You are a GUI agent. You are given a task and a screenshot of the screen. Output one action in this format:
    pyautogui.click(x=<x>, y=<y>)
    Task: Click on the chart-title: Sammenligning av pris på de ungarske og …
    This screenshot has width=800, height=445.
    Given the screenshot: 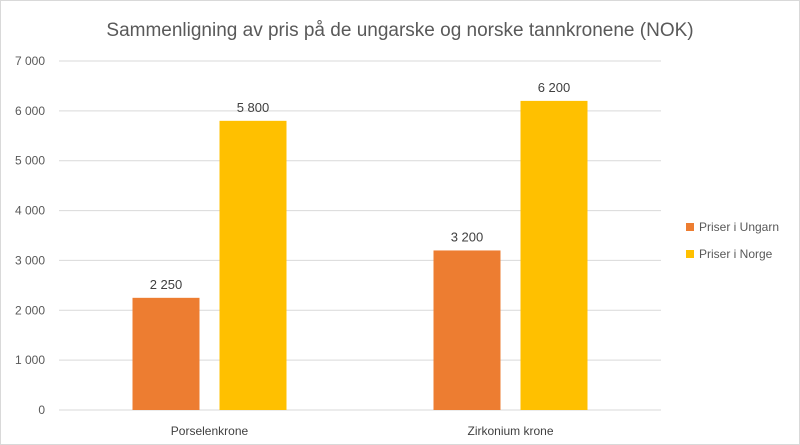 What is the action you would take?
    pyautogui.click(x=399, y=30)
    